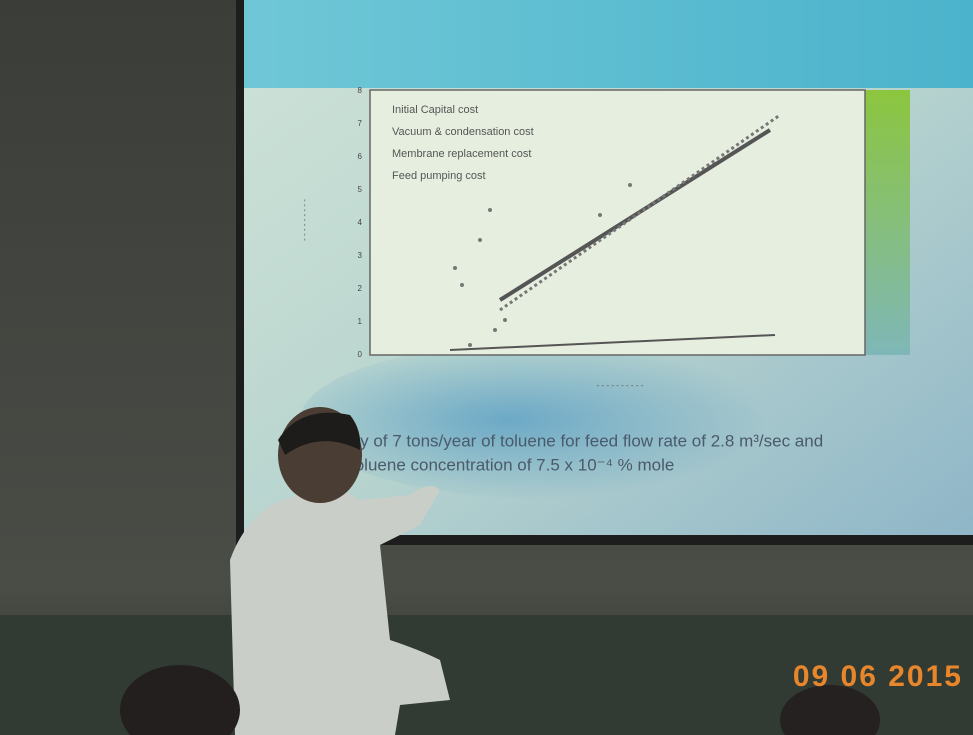 The width and height of the screenshot is (973, 735). Describe the element at coordinates (360, 123) in the screenshot. I see `y-tick-label: 7` at that location.